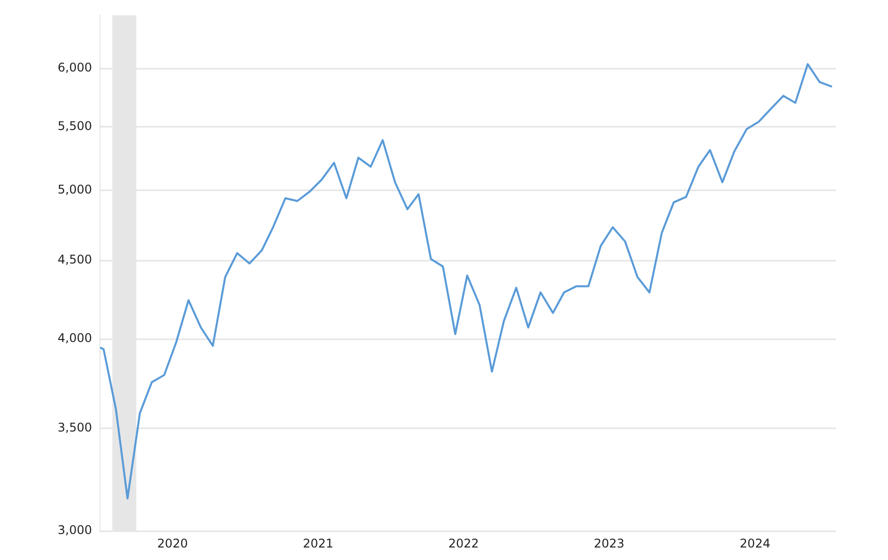  Describe the element at coordinates (463, 543) in the screenshot. I see `x-tick-label: 2022` at that location.